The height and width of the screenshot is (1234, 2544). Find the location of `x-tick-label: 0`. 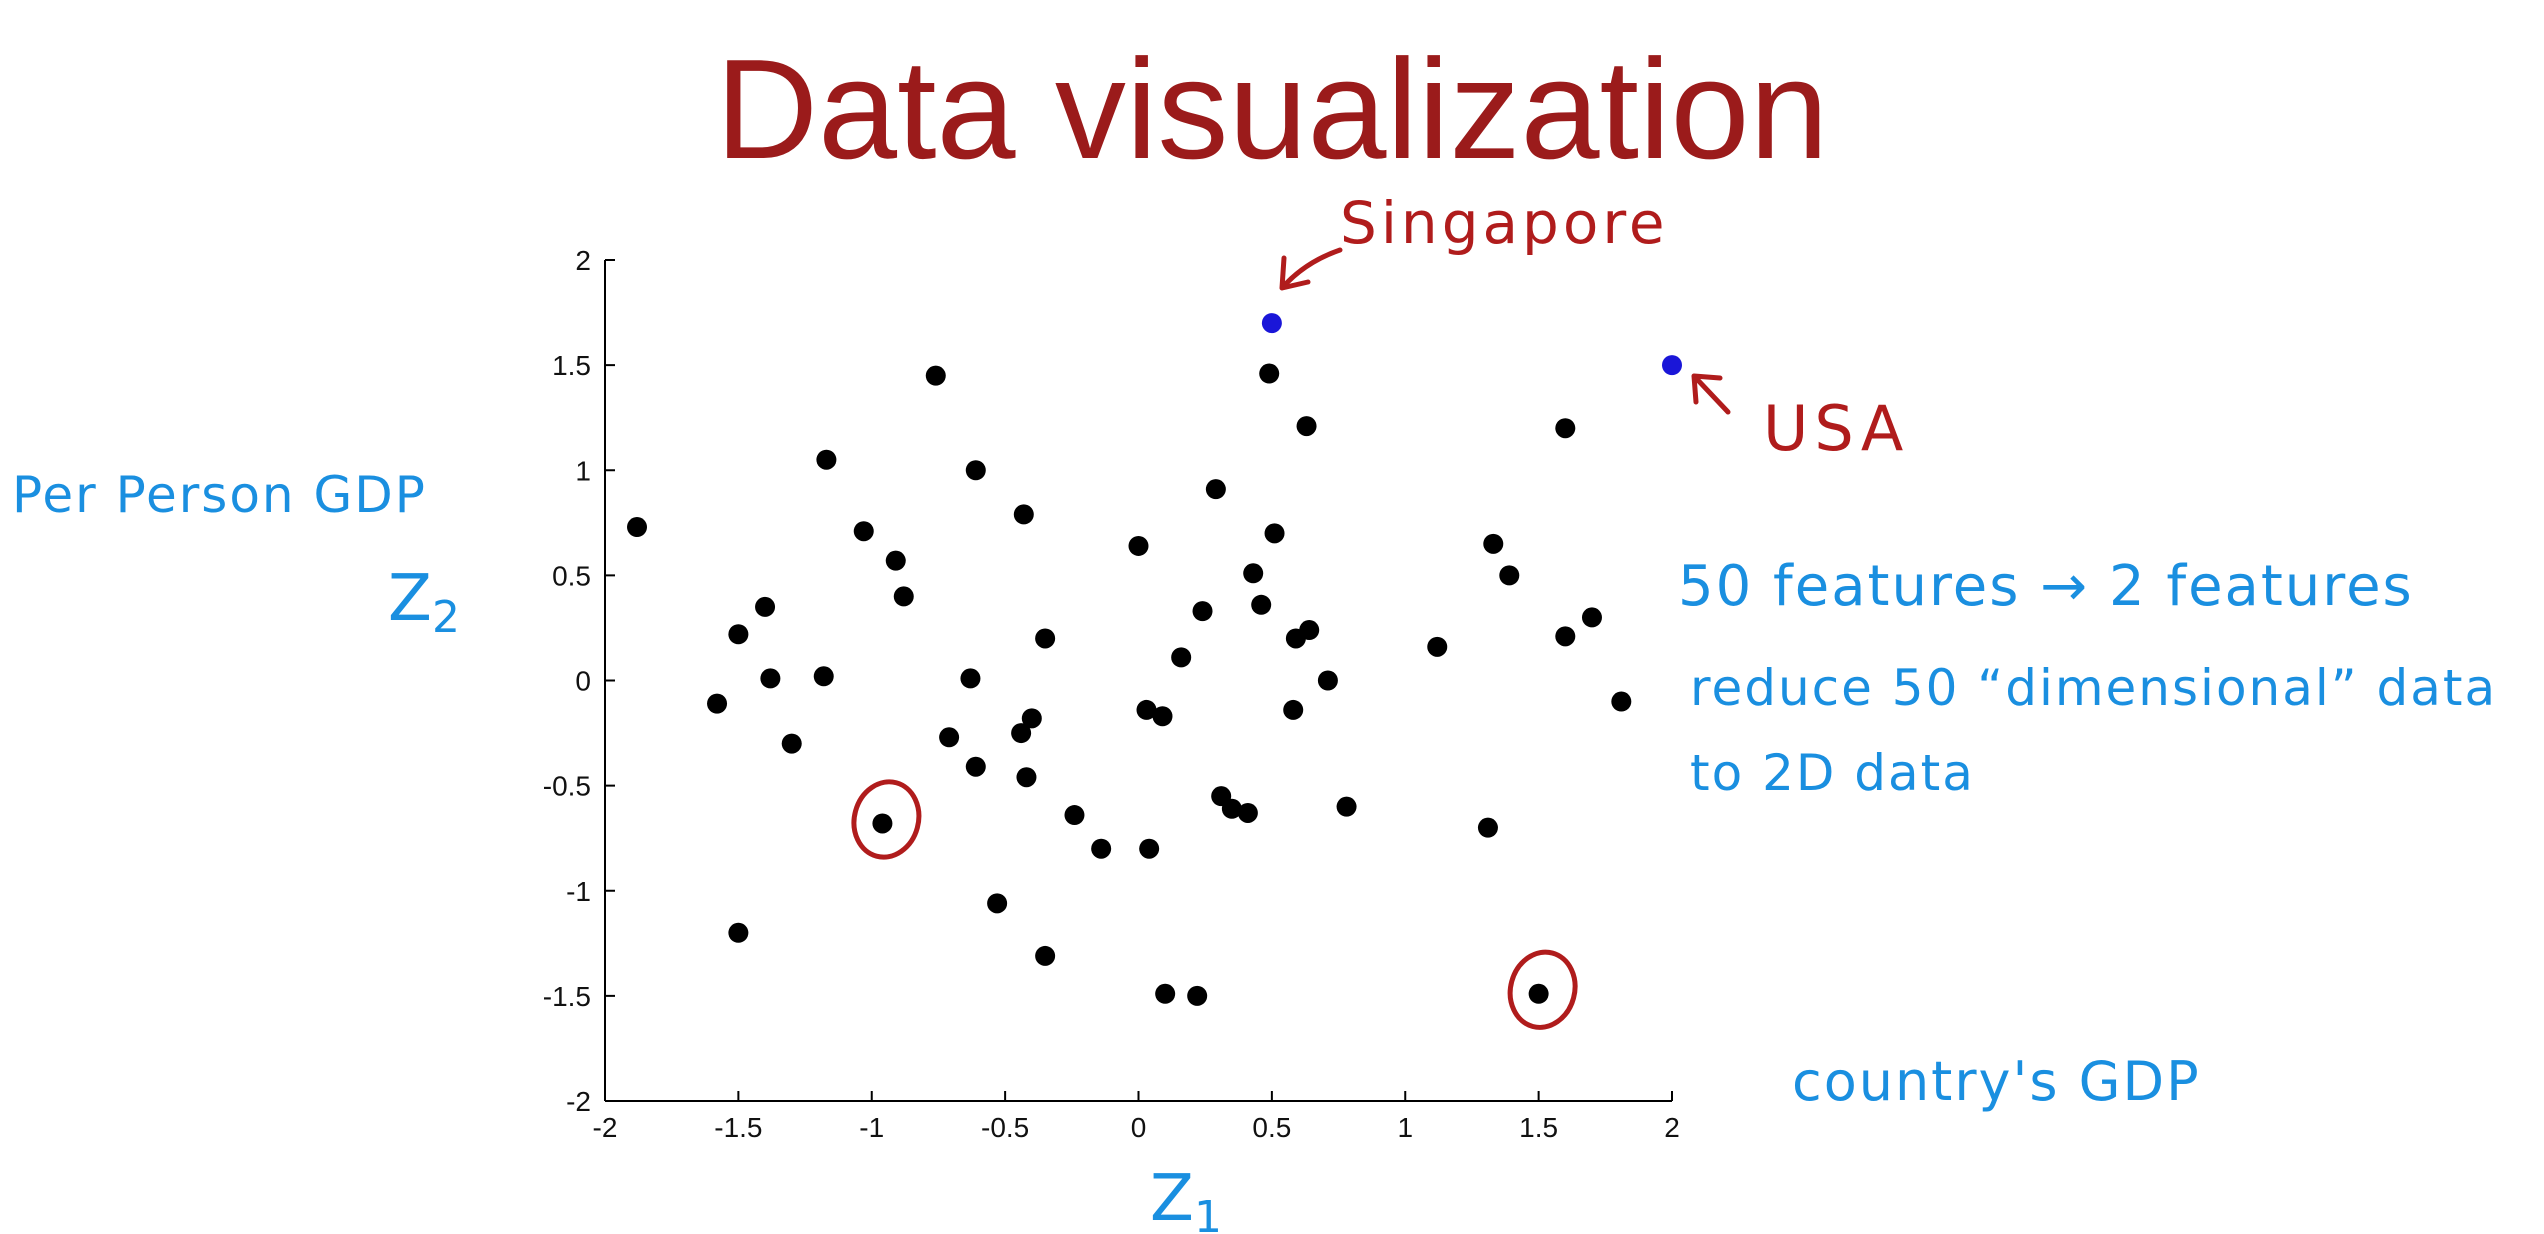

x-tick-label: 0 is located at coordinates (1139, 1127).